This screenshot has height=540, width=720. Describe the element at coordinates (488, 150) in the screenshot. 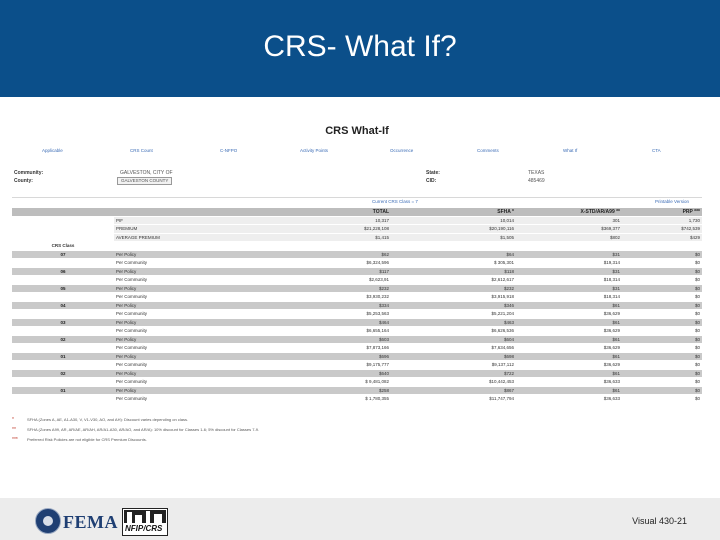

I see `nav-link-comments: Comments` at that location.